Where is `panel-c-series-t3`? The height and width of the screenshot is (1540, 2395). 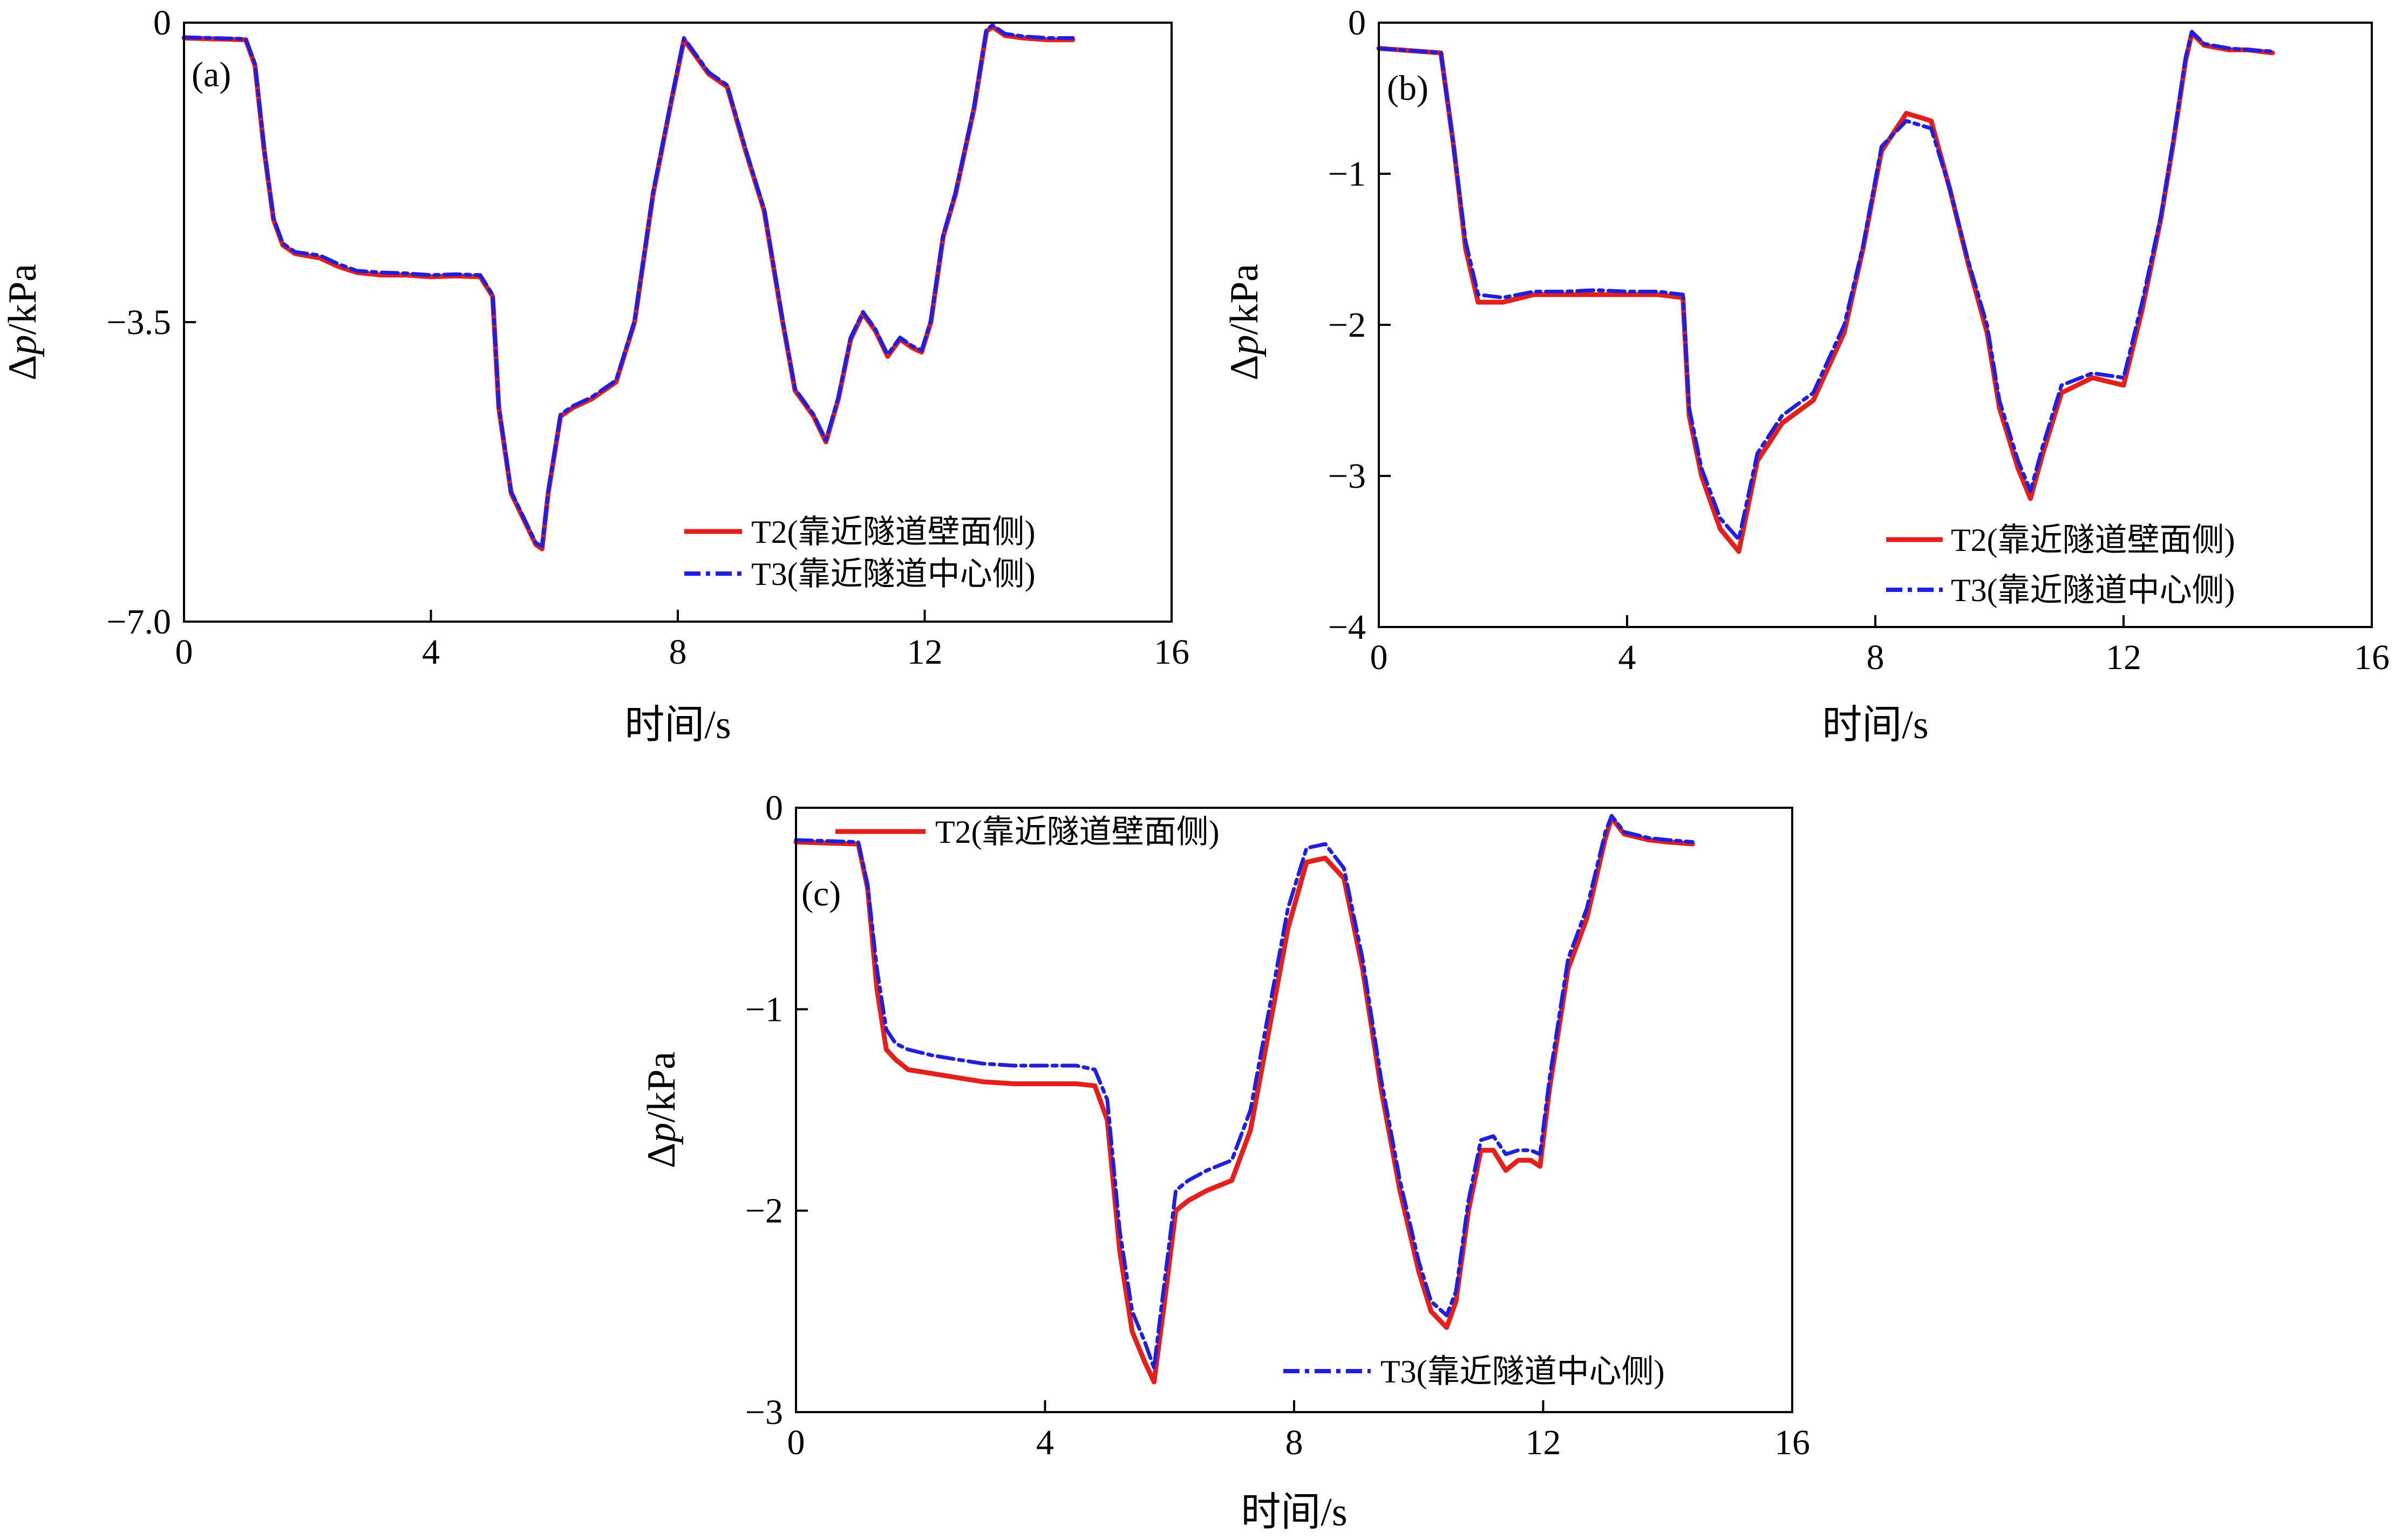 panel-c-series-t3 is located at coordinates (1244, 1092).